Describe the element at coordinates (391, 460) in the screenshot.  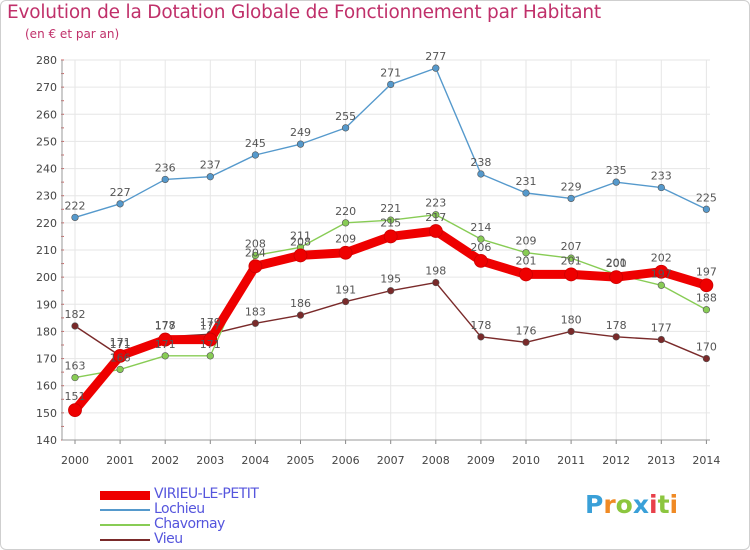
I see `x-tick-label: 2007` at that location.